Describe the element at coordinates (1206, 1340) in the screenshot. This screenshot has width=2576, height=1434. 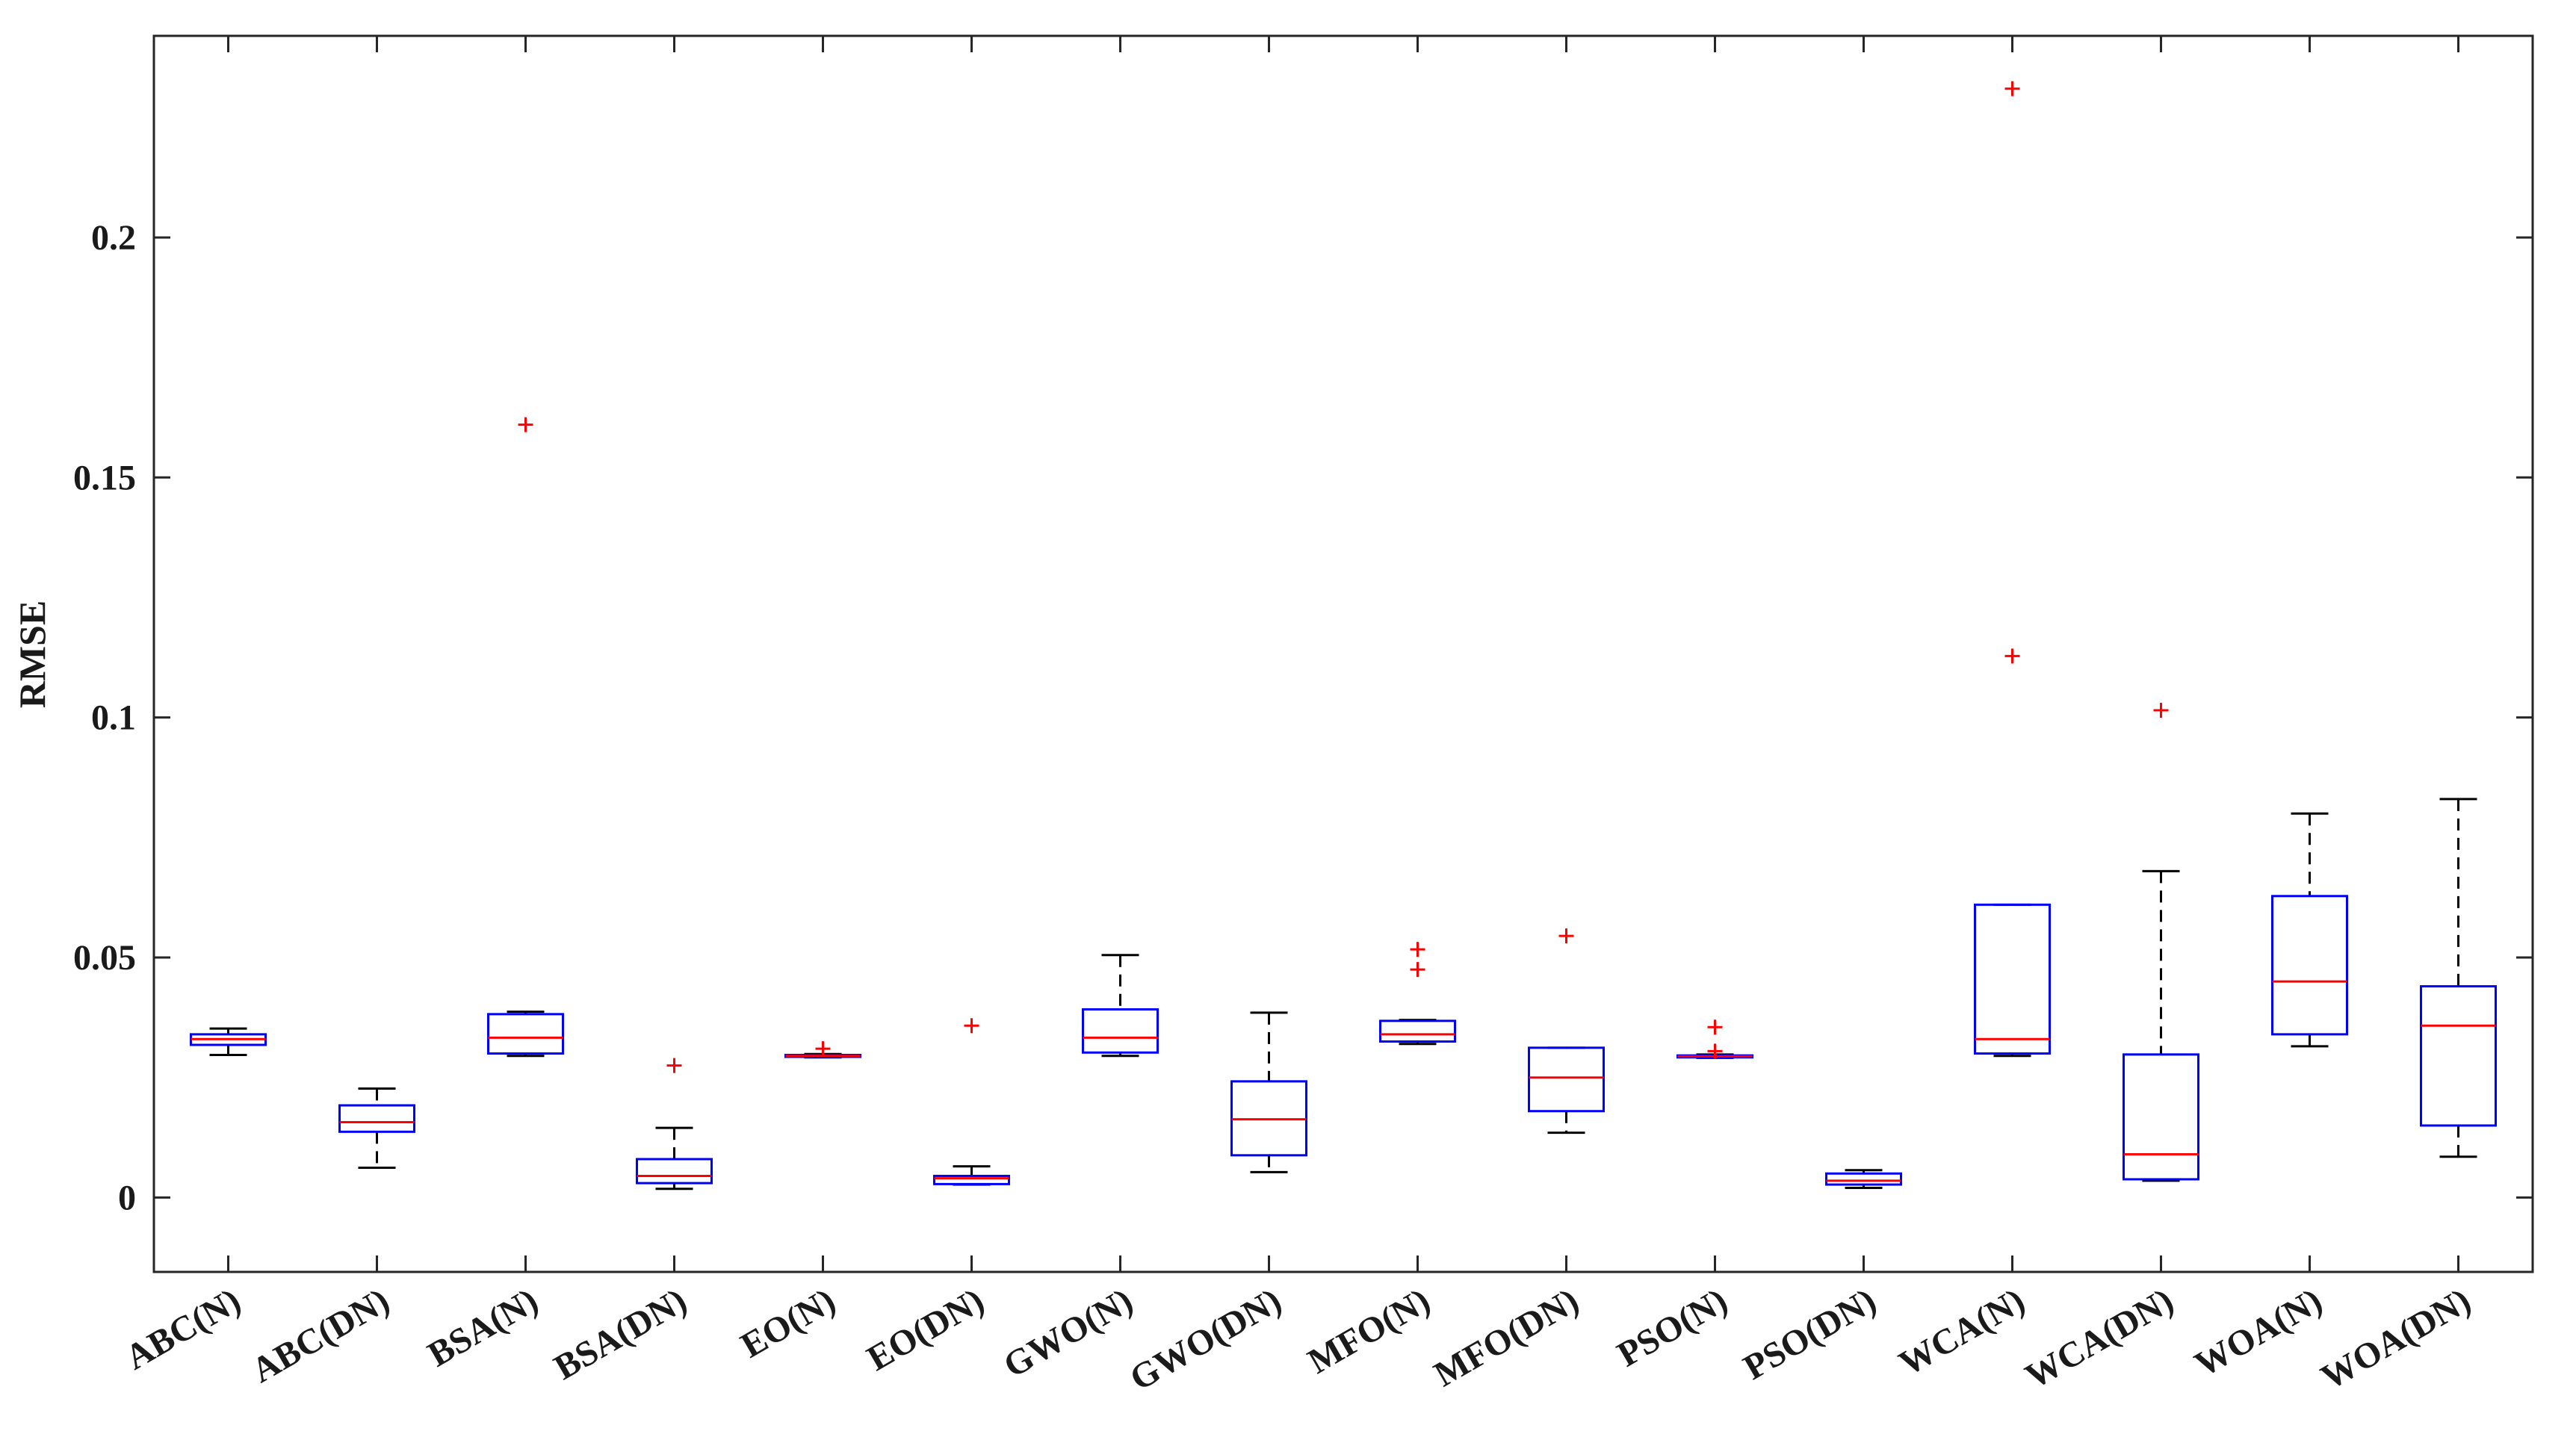
I see `x-tick-label: GWO(DN)` at that location.